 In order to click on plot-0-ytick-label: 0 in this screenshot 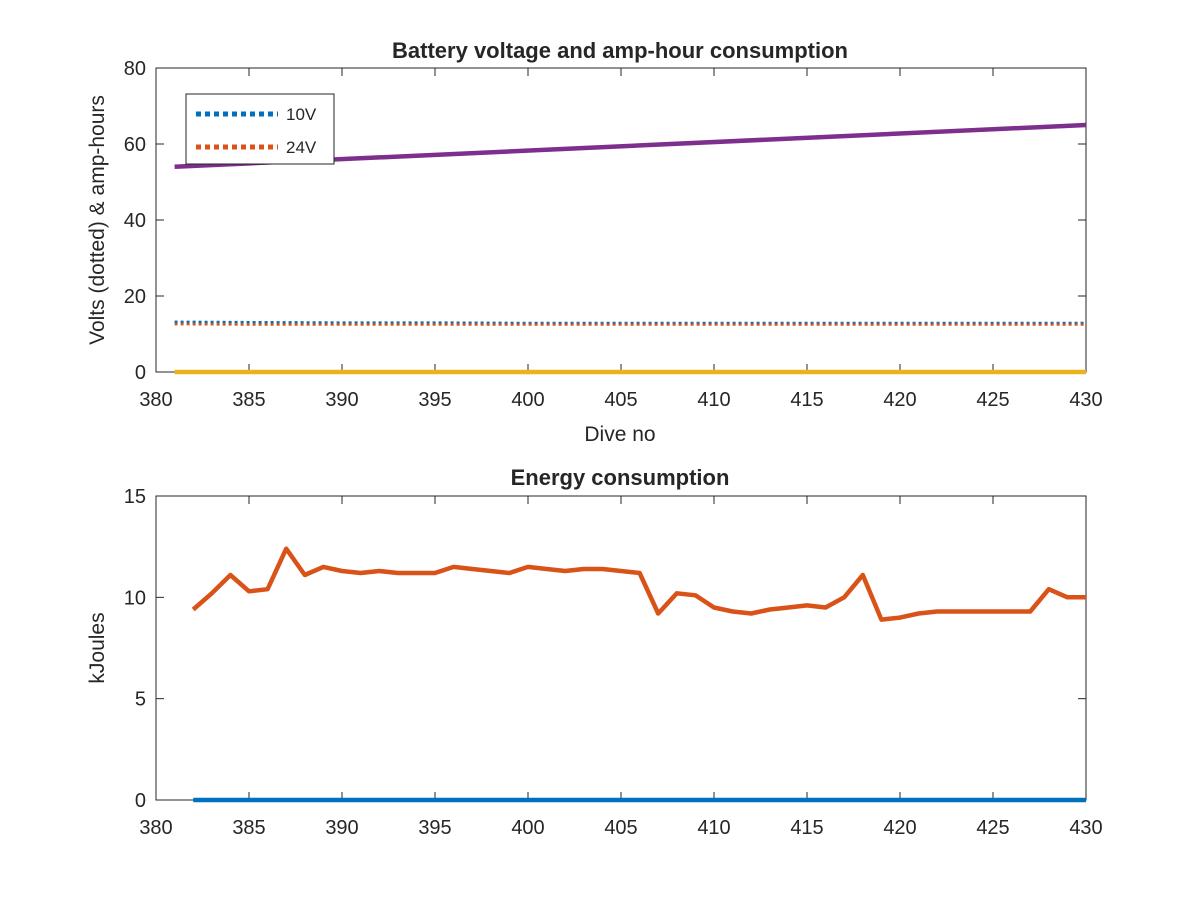, I will do `click(140, 373)`.